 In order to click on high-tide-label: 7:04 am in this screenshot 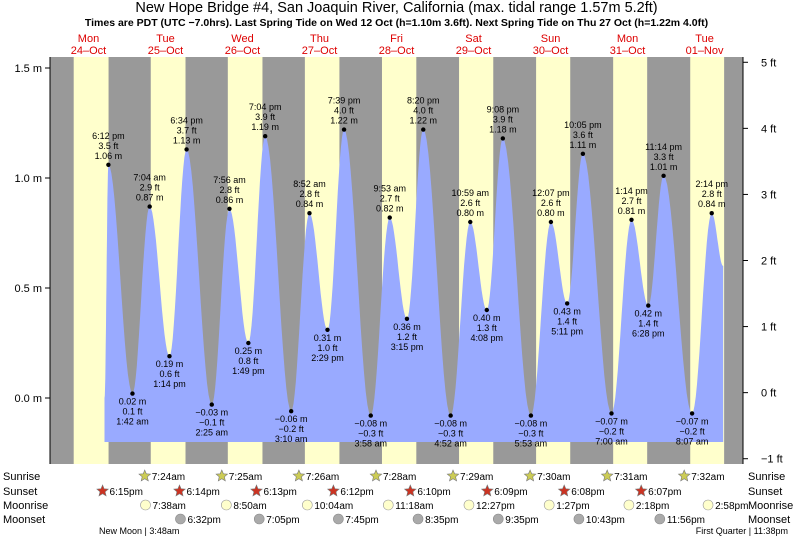, I will do `click(149, 178)`.